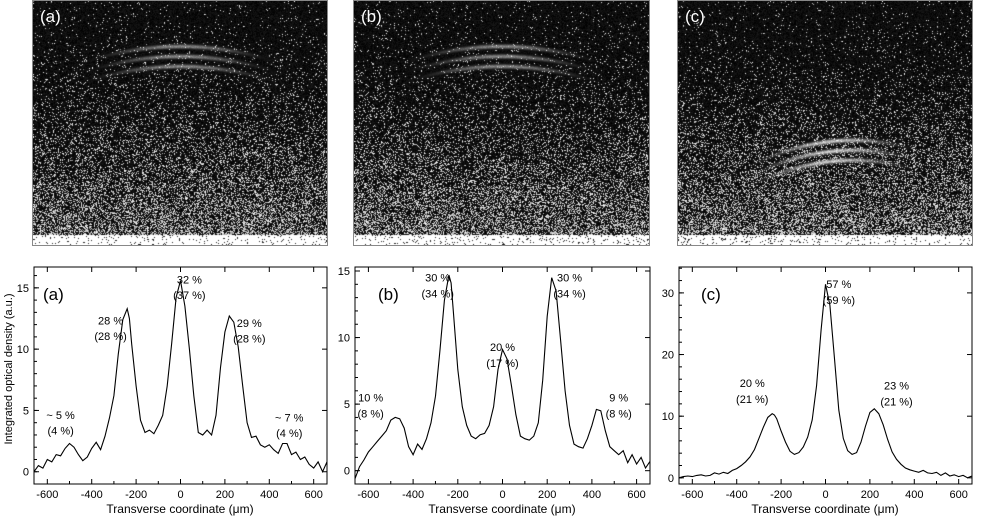 The width and height of the screenshot is (981, 519). I want to click on peak-annotation: 32 %, so click(189, 281).